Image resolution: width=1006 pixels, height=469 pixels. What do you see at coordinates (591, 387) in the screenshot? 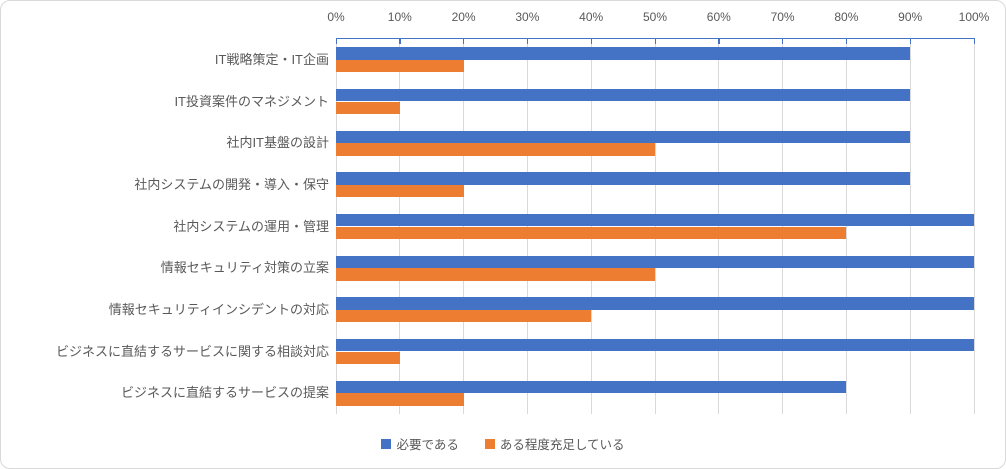
I see `bar-series0-row8` at bounding box center [591, 387].